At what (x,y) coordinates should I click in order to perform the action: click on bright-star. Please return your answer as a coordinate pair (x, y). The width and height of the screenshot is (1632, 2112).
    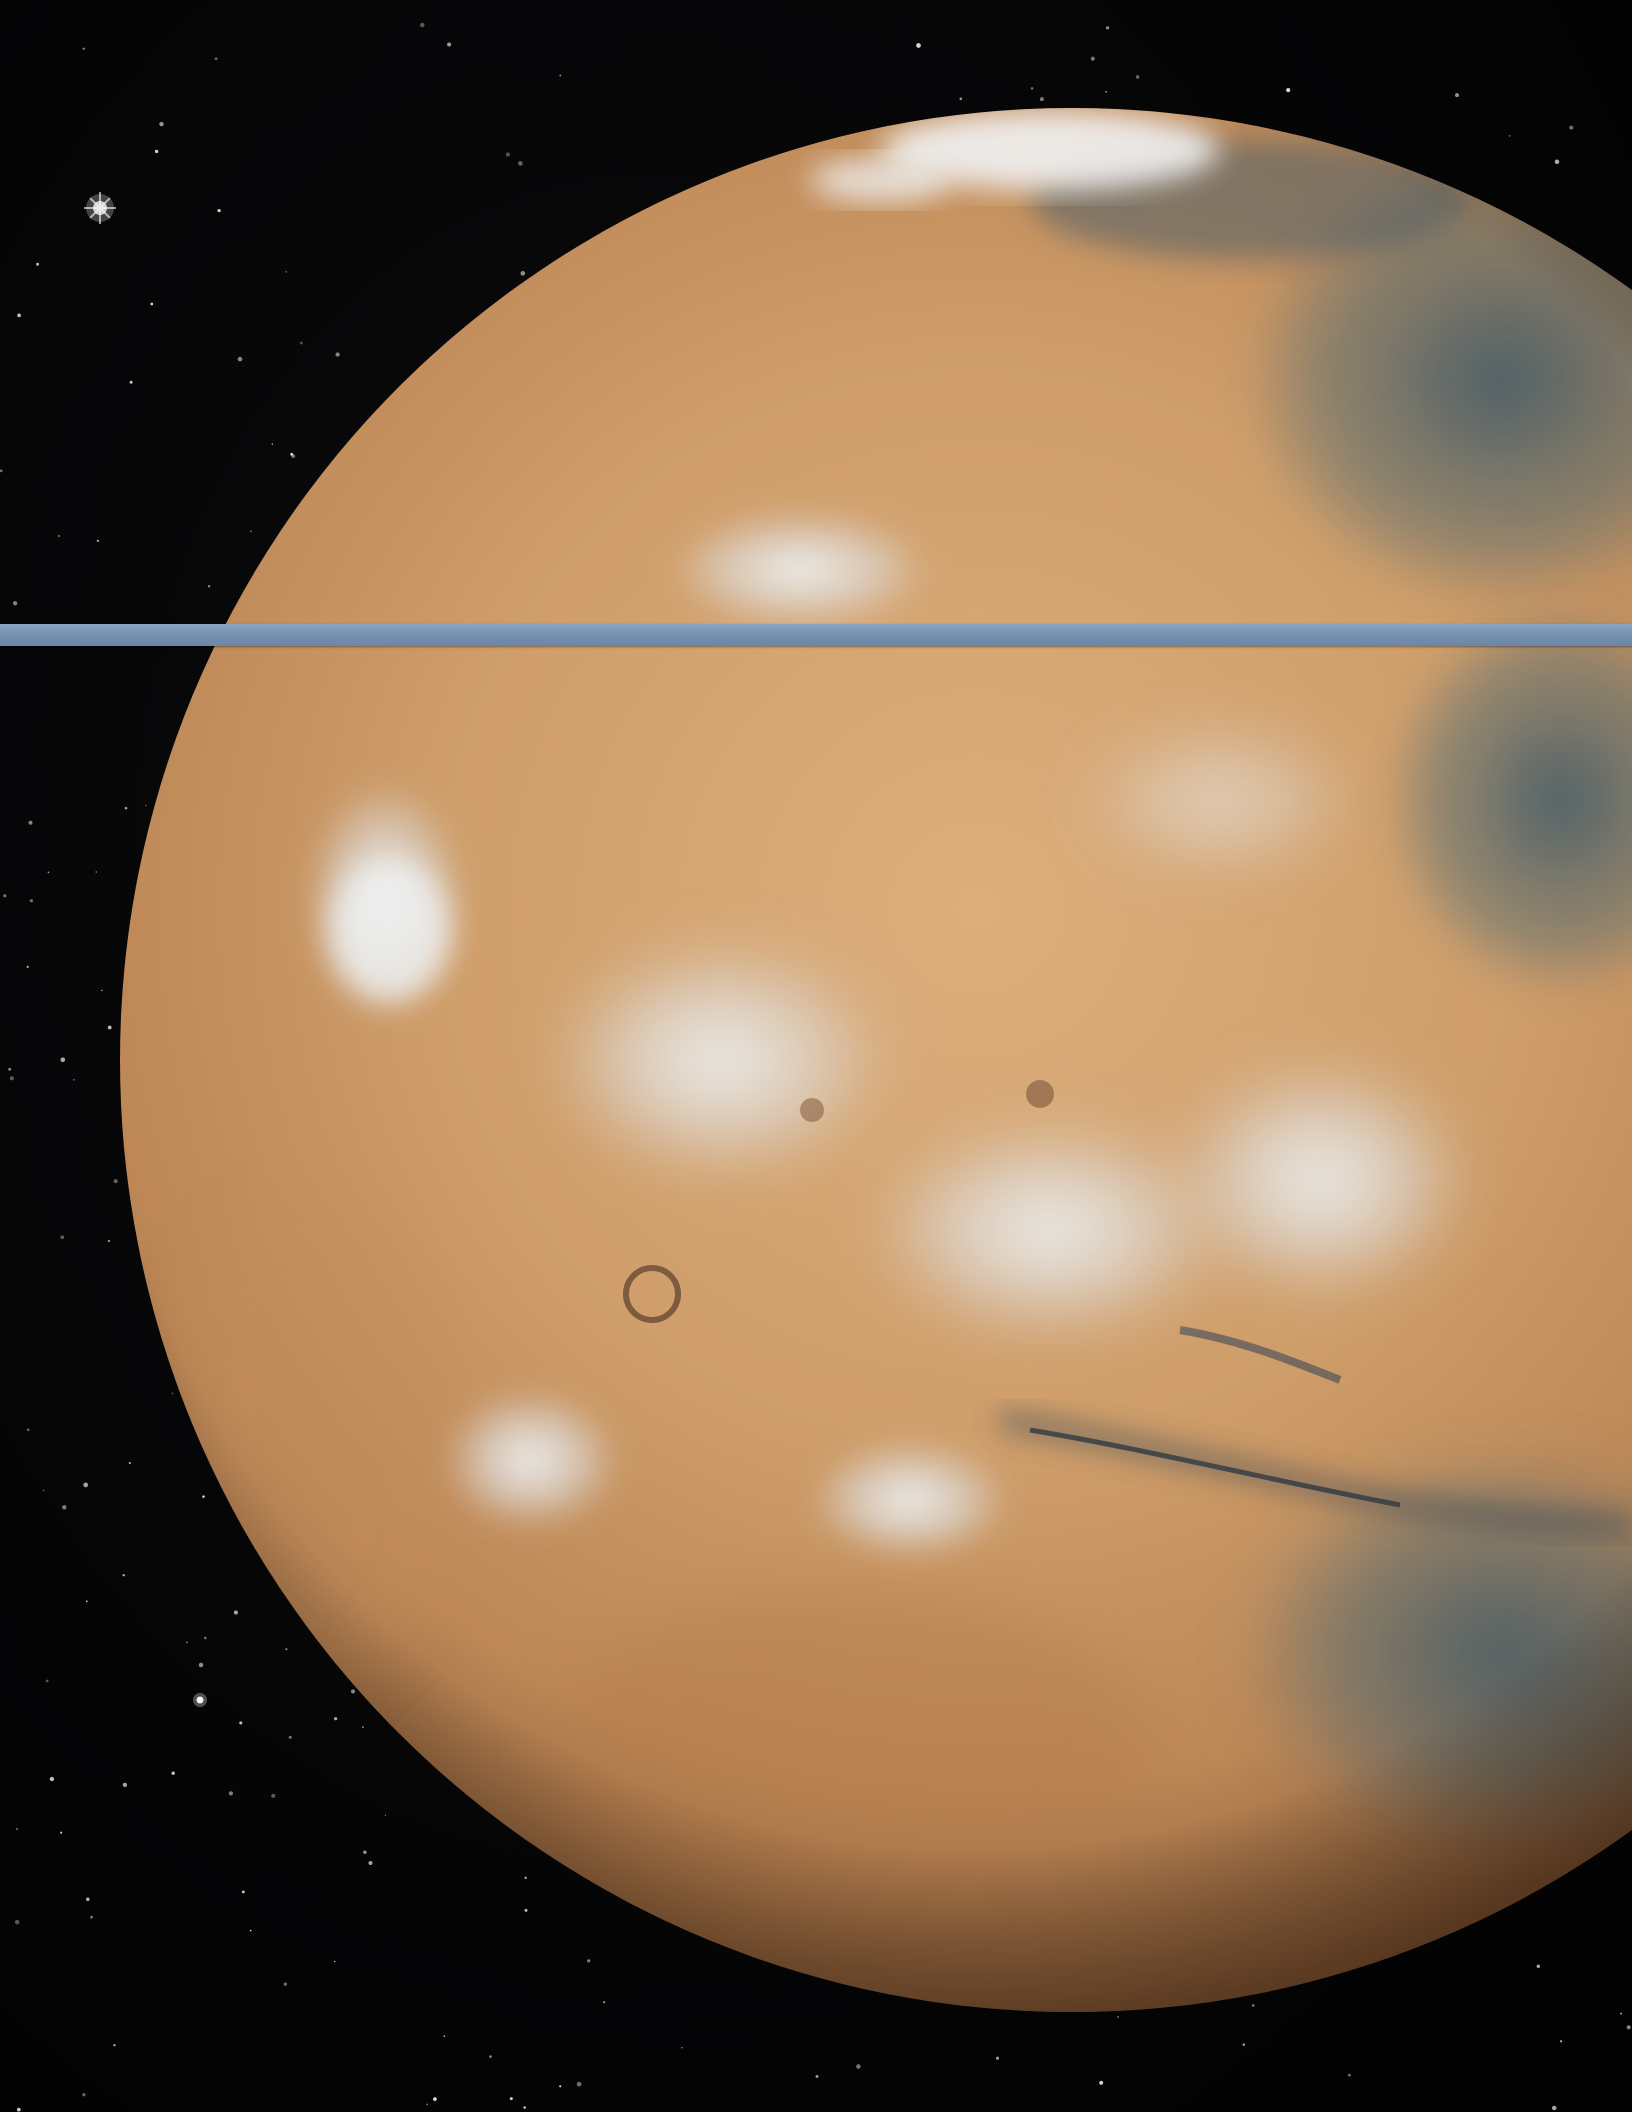
    Looking at the image, I should click on (100, 208).